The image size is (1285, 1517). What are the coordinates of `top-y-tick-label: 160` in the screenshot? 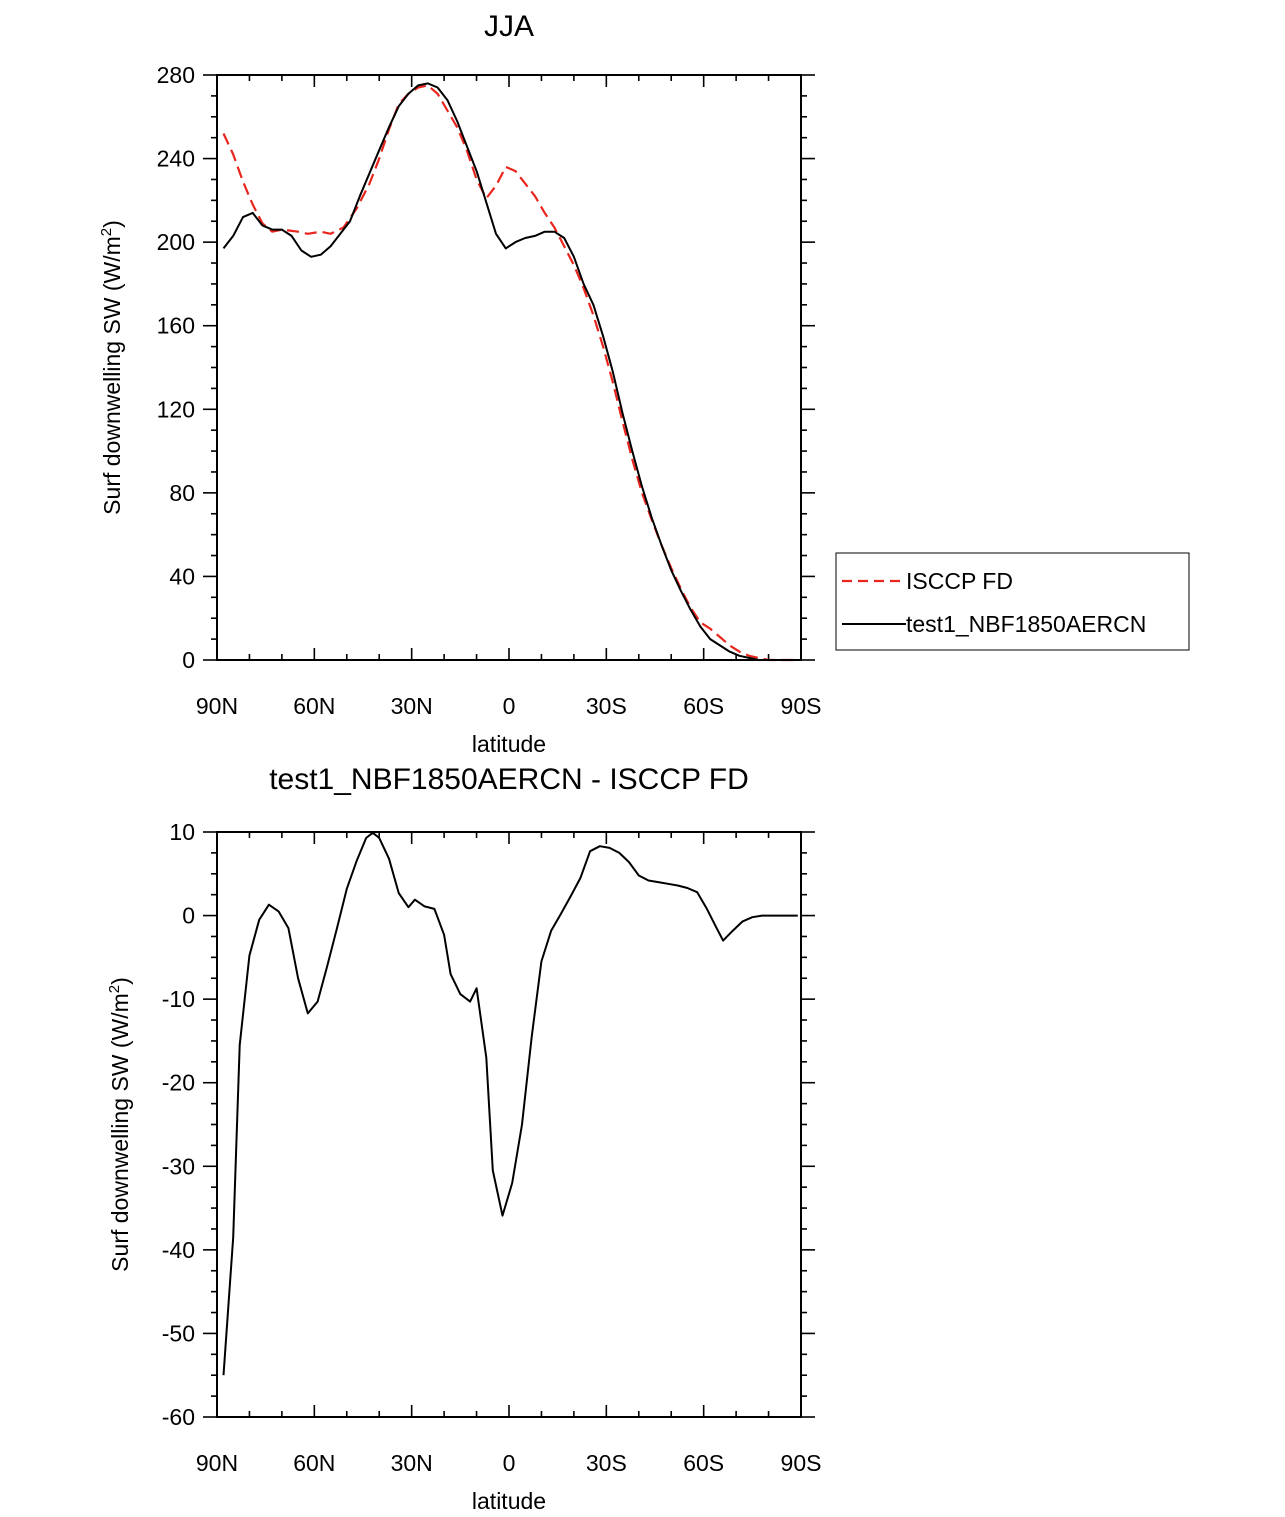 It's located at (176, 326).